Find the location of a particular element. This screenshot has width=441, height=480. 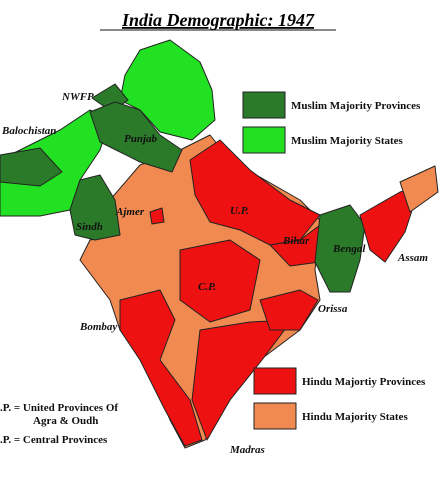

region-label: Assam is located at coordinates (412, 258).